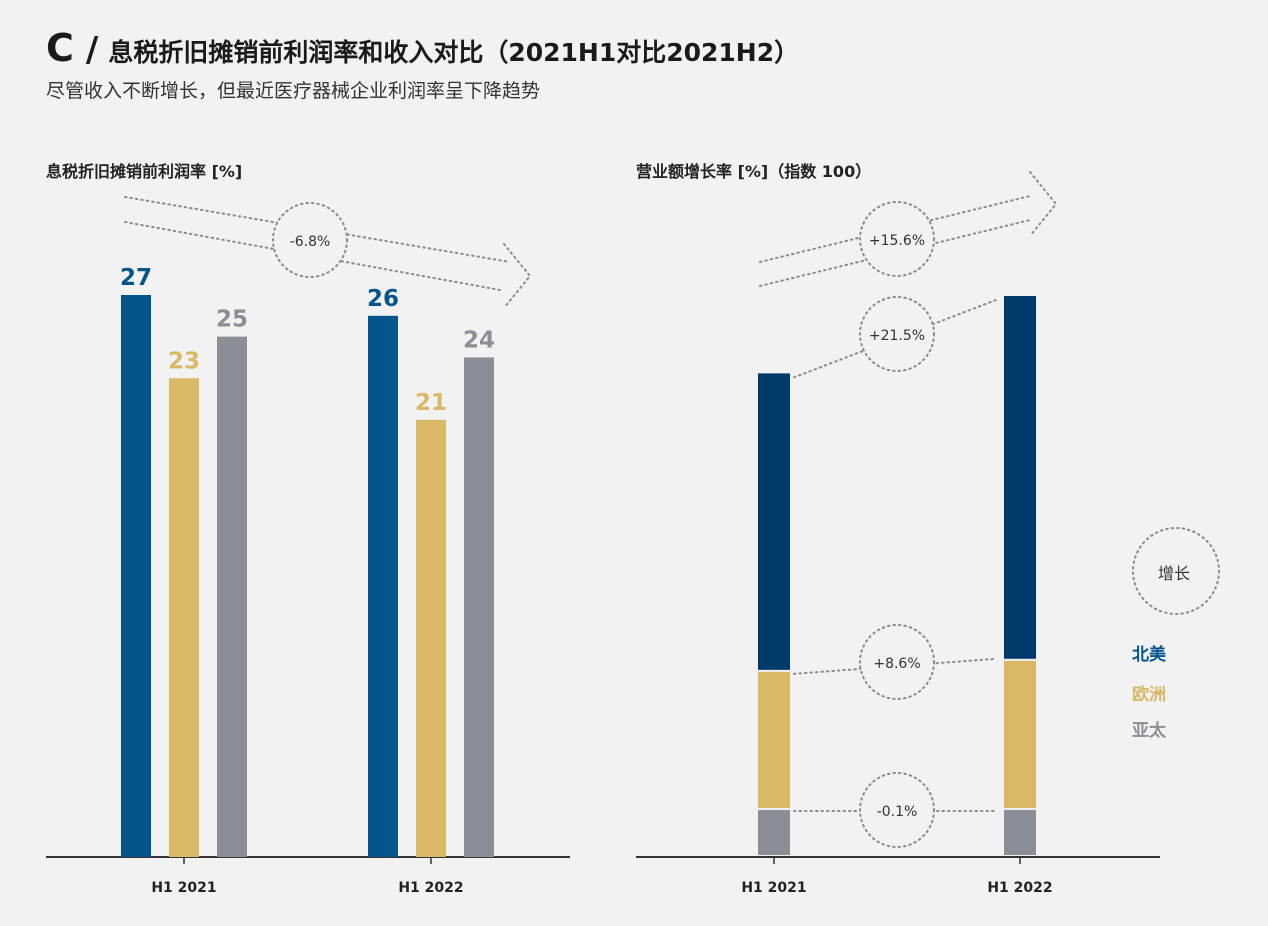 The width and height of the screenshot is (1268, 926). Describe the element at coordinates (479, 340) in the screenshot. I see `data-label-亚太-H1 2022: 24` at that location.